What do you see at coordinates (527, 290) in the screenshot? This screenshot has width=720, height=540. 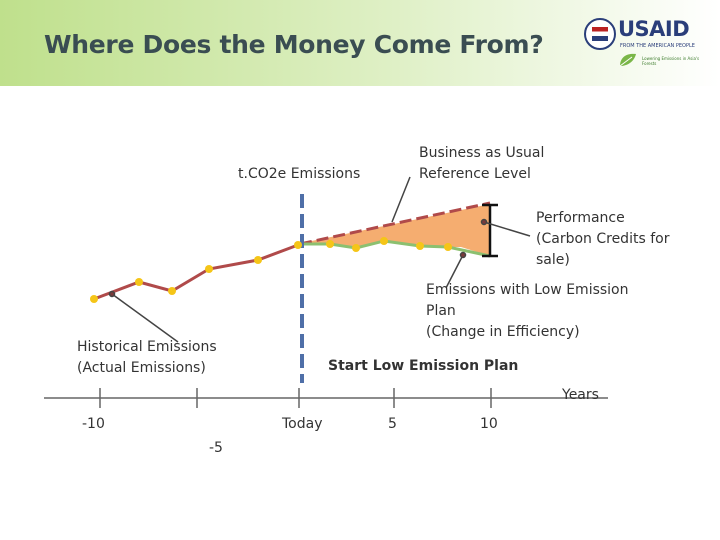 I see `low-emission-label-line: Emissions with Low Emission` at bounding box center [527, 290].